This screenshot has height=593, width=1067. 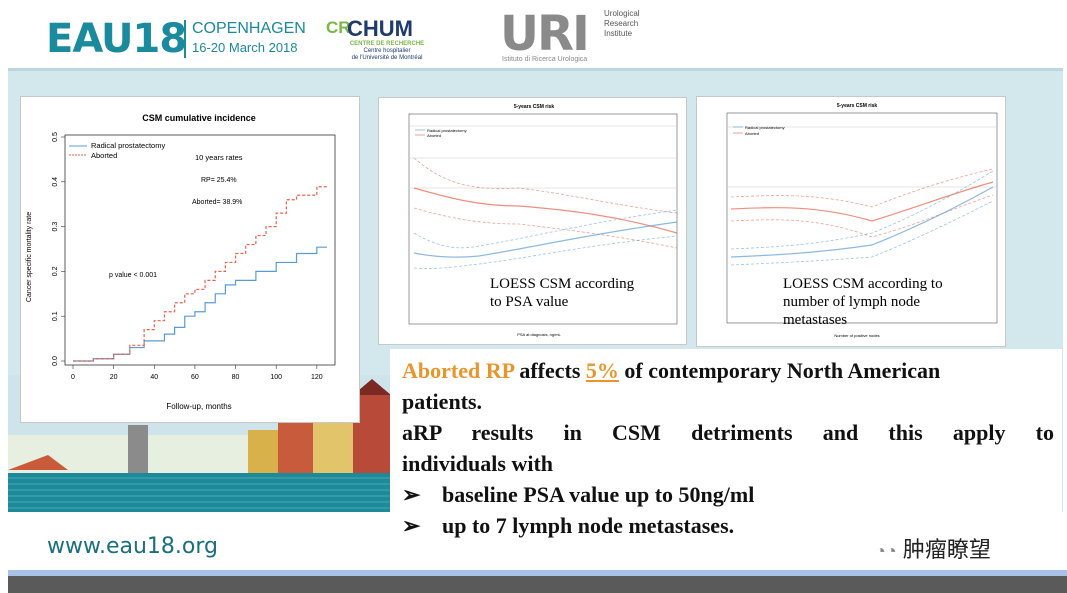 What do you see at coordinates (29, 257) in the screenshot?
I see `chart1-ylabel: Cancer specific mortality rate` at bounding box center [29, 257].